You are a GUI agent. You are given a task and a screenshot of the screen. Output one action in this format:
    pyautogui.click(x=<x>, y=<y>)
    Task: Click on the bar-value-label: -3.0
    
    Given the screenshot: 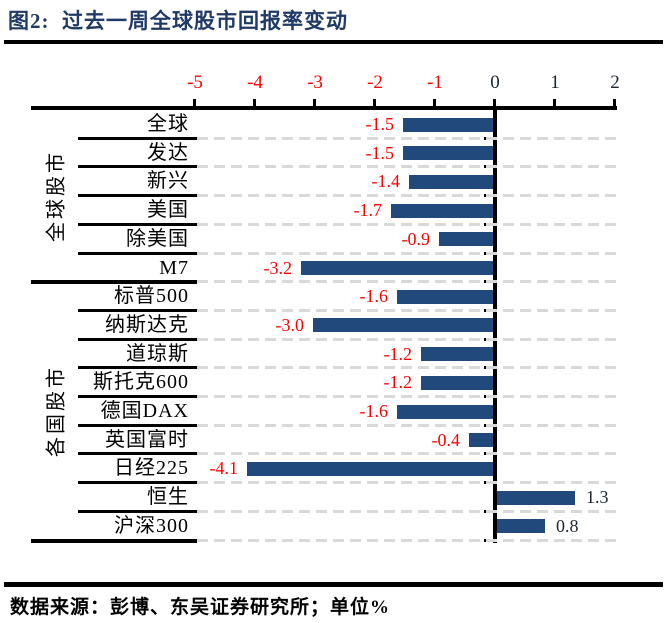 What is the action you would take?
    pyautogui.click(x=290, y=324)
    